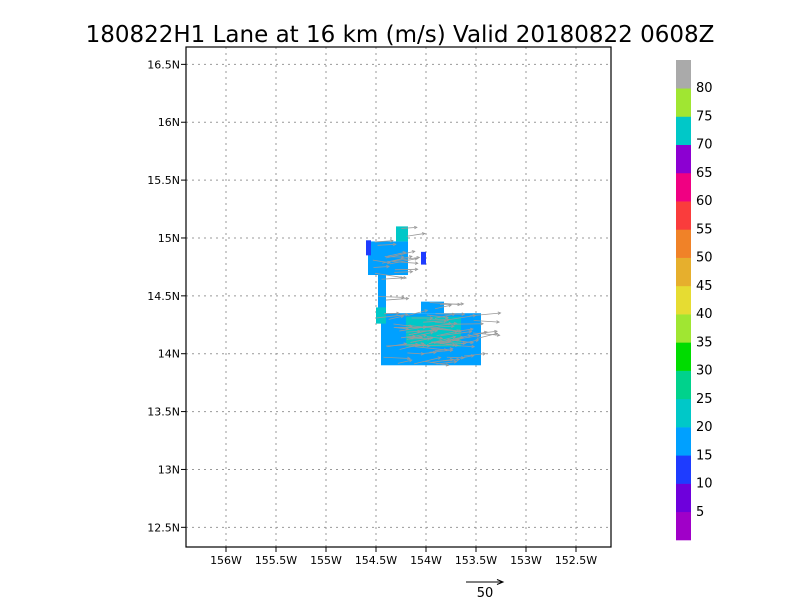 This screenshot has height=600, width=800. Describe the element at coordinates (169, 122) in the screenshot. I see `y-tick-label: 16N` at that location.